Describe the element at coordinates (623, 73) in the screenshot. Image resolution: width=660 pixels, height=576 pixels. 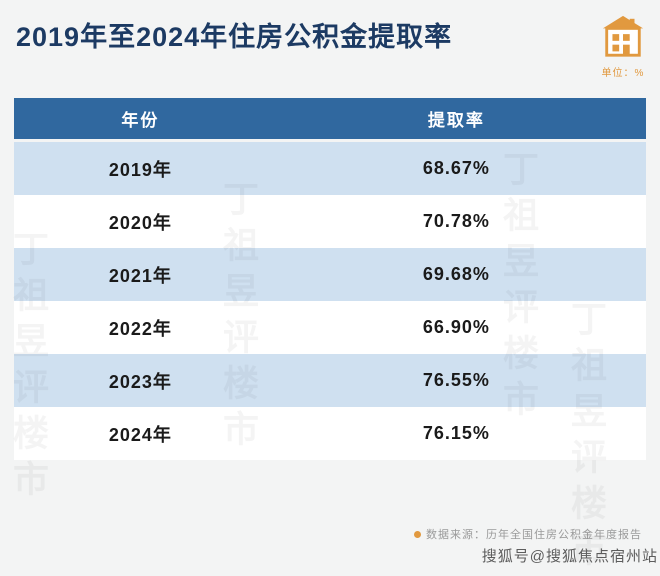
I see `unit-label: 单位：%` at that location.